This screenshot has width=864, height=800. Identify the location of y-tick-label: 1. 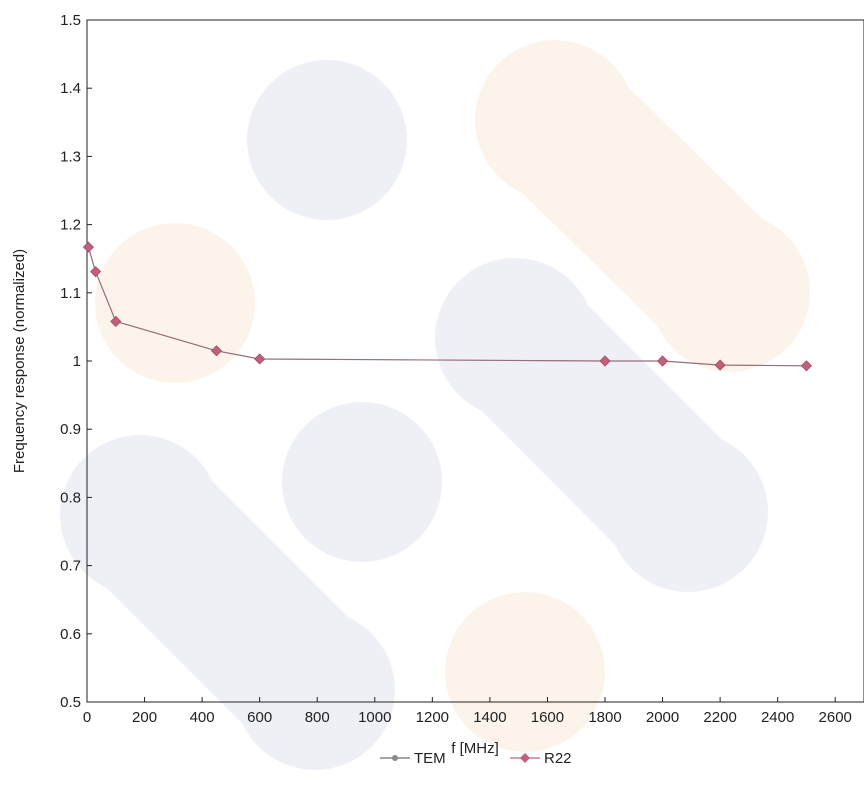
(77, 361).